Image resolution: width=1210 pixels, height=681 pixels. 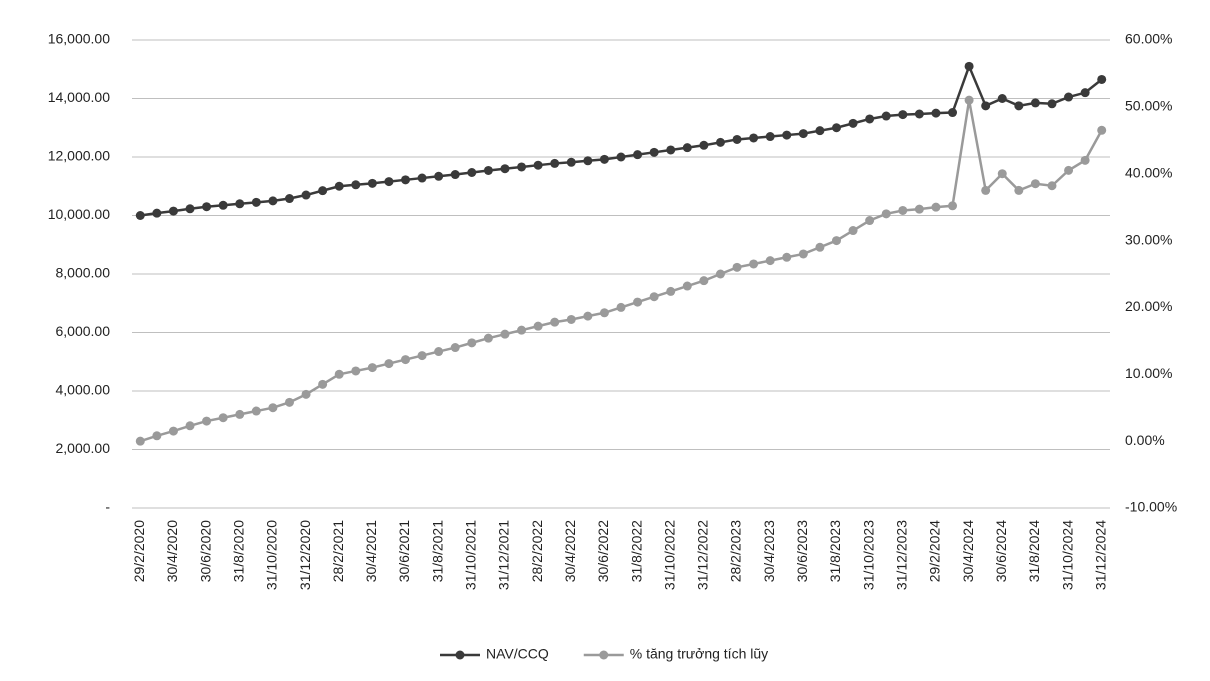 I want to click on x-tick-label: 31/10/2022, so click(x=669, y=555).